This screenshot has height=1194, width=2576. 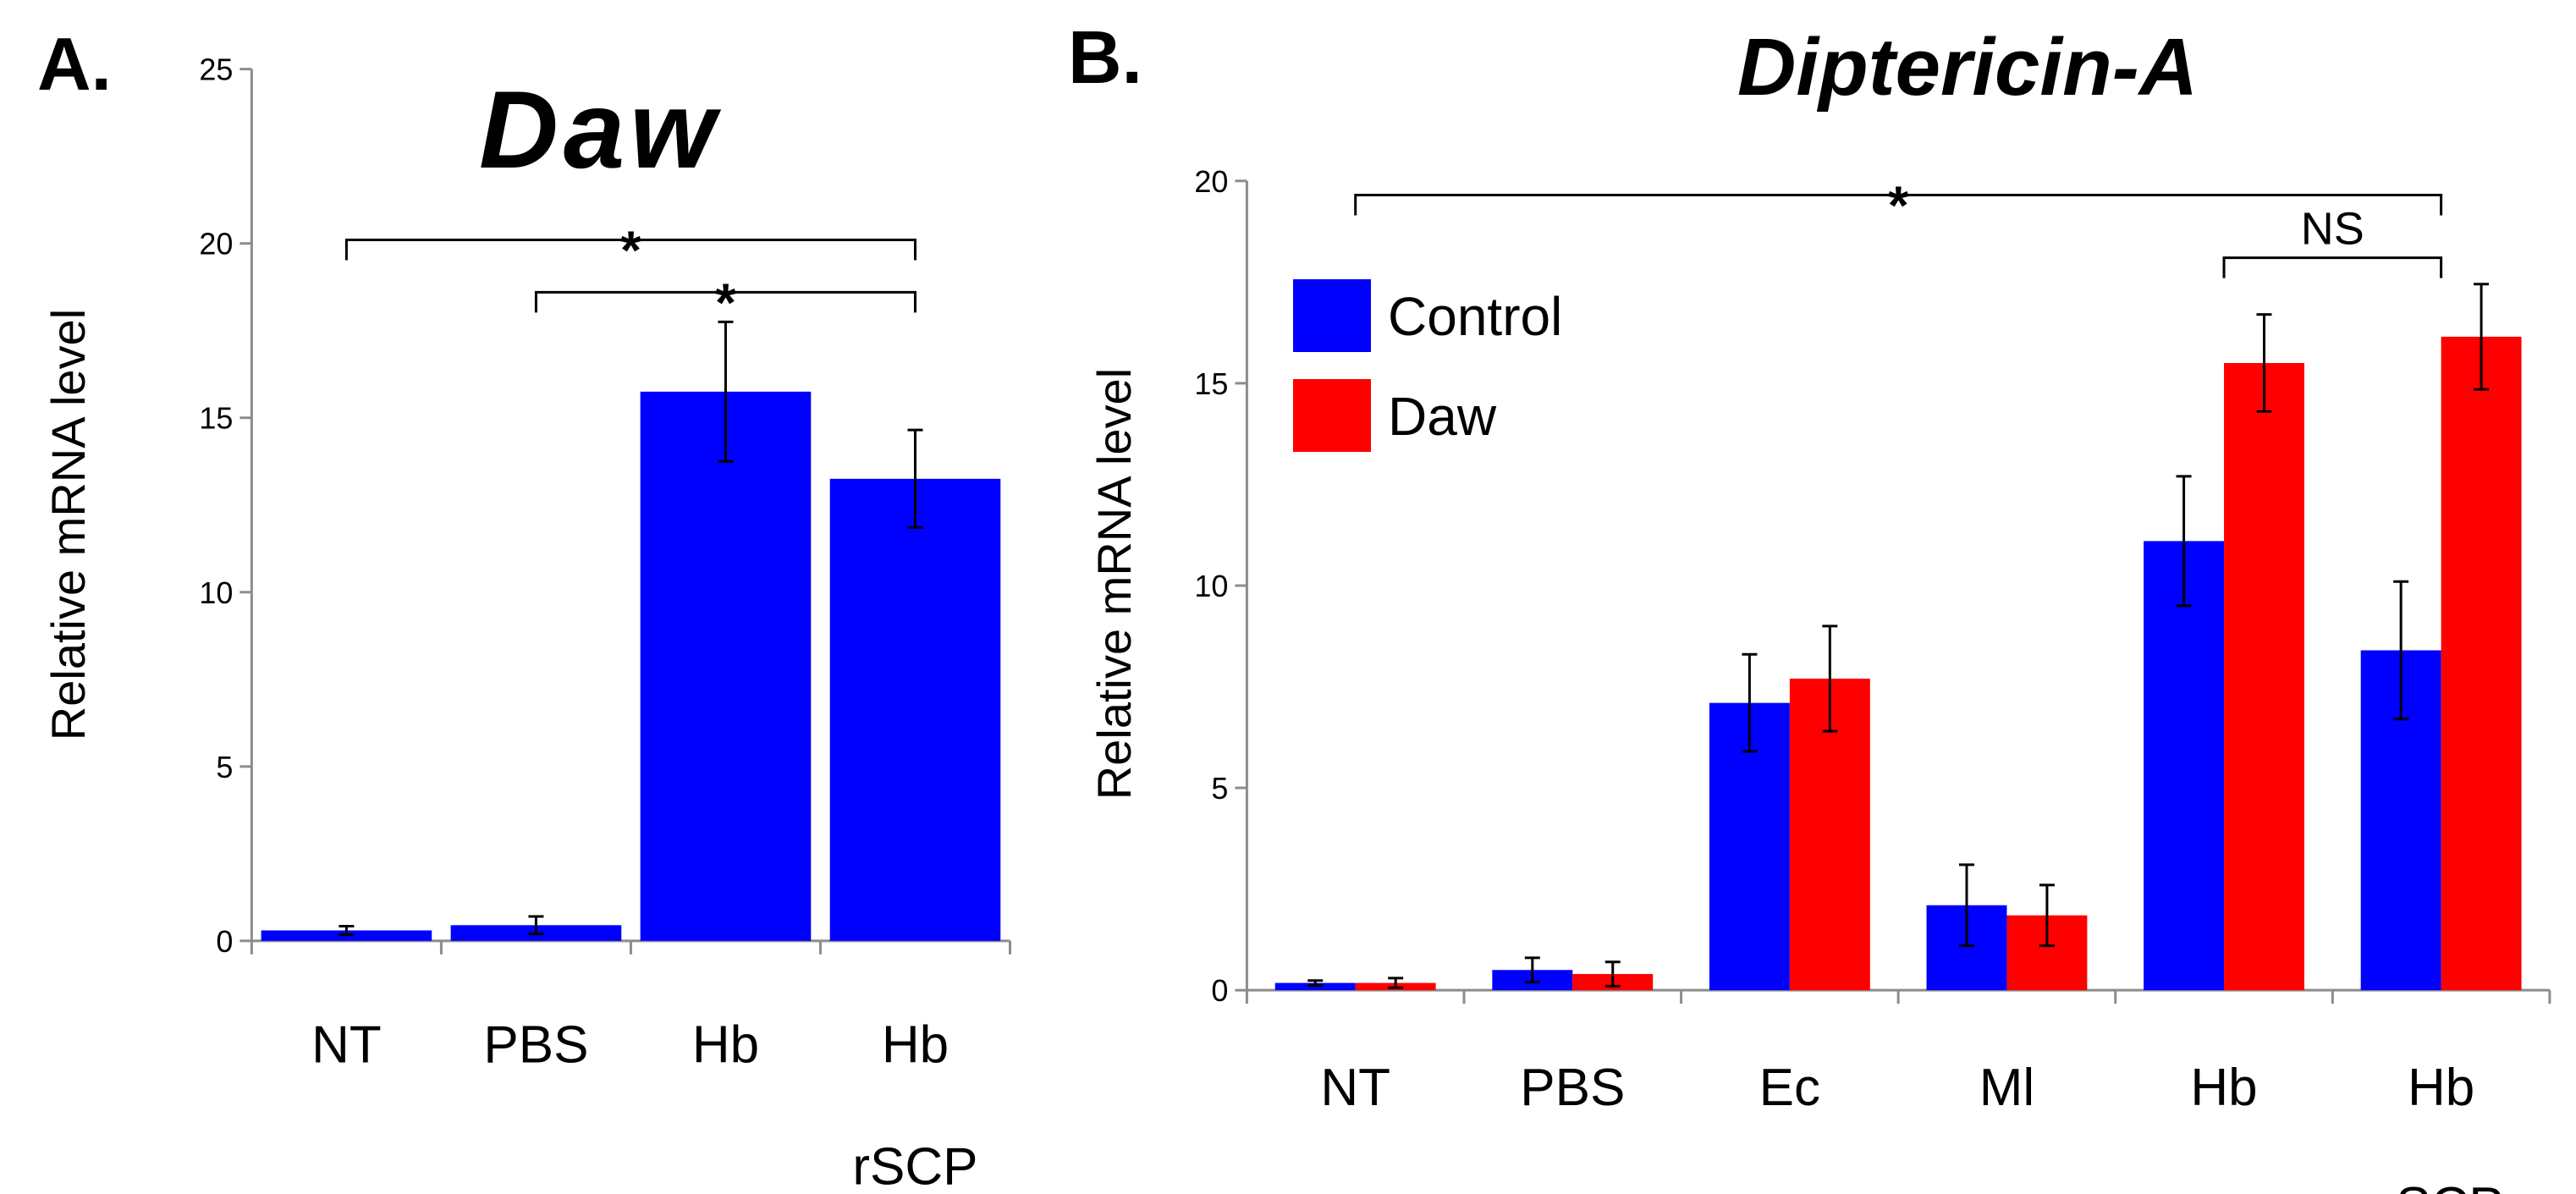 What do you see at coordinates (2184, 766) in the screenshot?
I see `panel-b-bar-control` at bounding box center [2184, 766].